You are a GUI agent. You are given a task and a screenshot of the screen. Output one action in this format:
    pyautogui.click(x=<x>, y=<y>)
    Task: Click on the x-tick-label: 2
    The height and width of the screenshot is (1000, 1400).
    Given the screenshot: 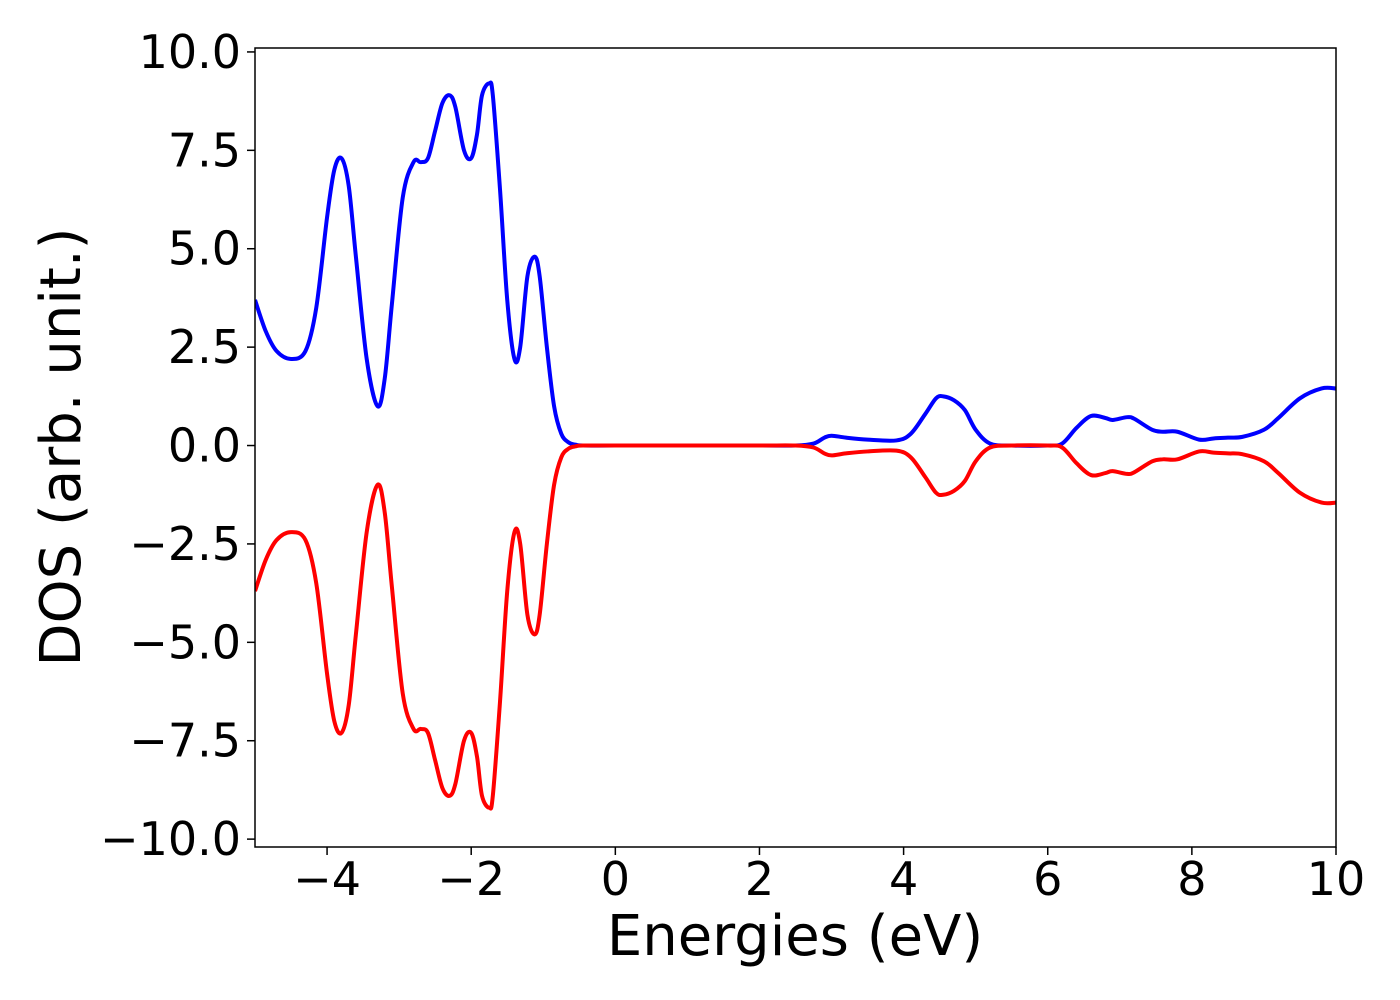 What is the action you would take?
    pyautogui.click(x=759, y=879)
    